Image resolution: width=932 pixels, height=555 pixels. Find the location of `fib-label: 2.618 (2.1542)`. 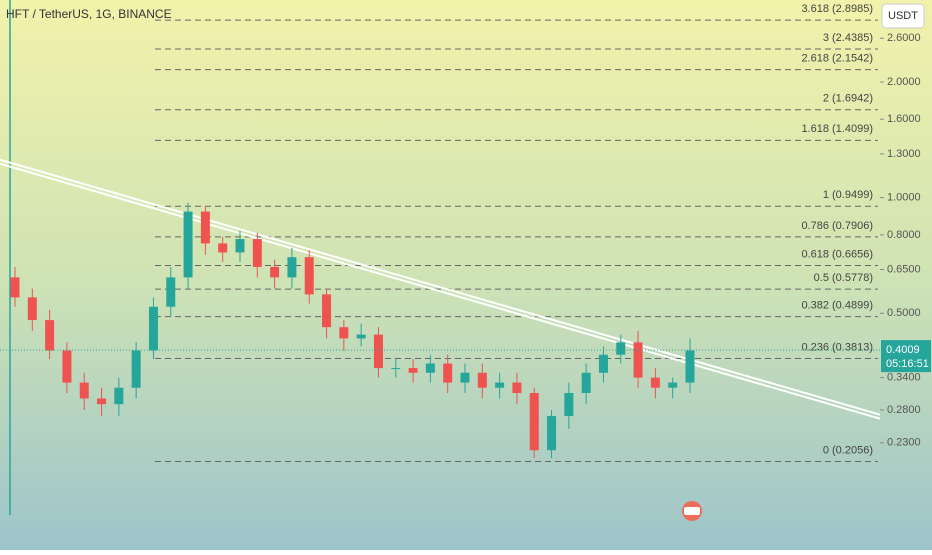

fib-label: 2.618 (2.1542) is located at coordinates (837, 59).